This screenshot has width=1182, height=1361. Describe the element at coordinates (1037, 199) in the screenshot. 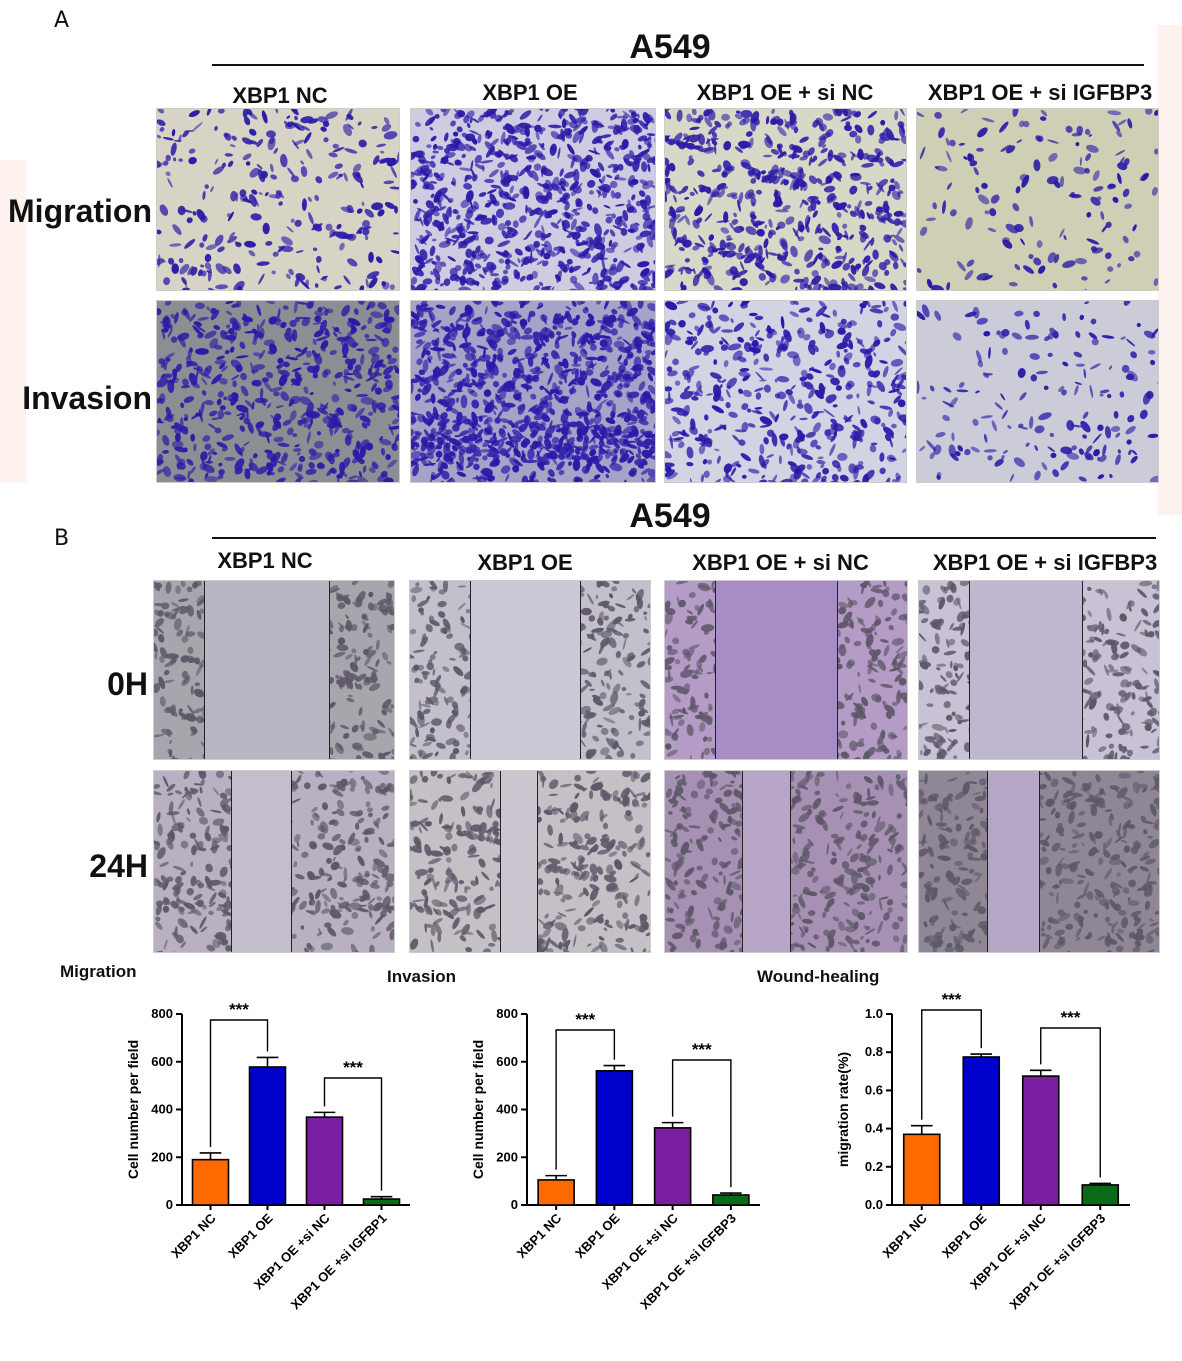

I see `panel-a-micrograph-r1-c4` at that location.